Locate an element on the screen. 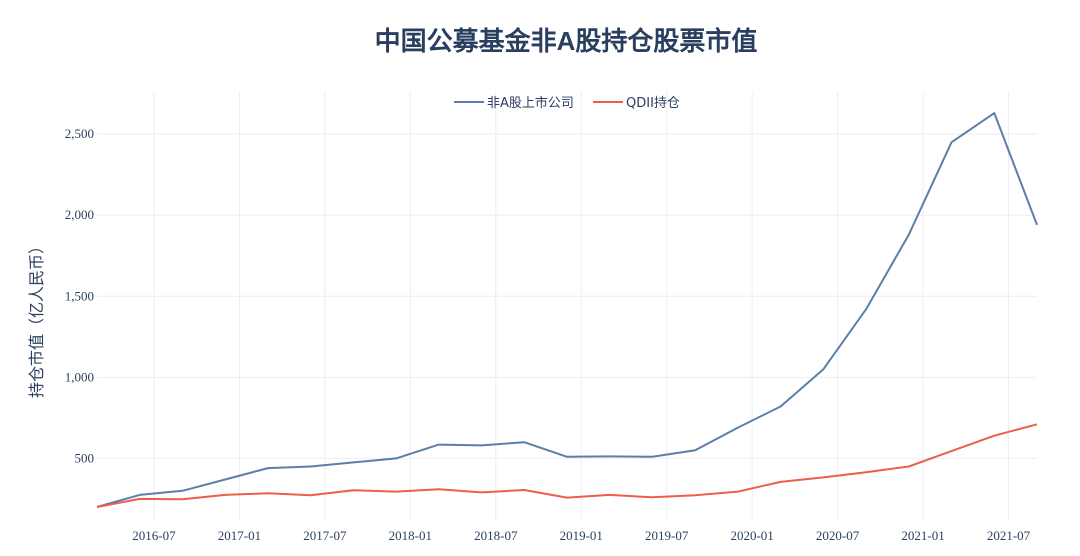 This screenshot has width=1080, height=556. x-tick-label: 2021-07 is located at coordinates (1009, 535).